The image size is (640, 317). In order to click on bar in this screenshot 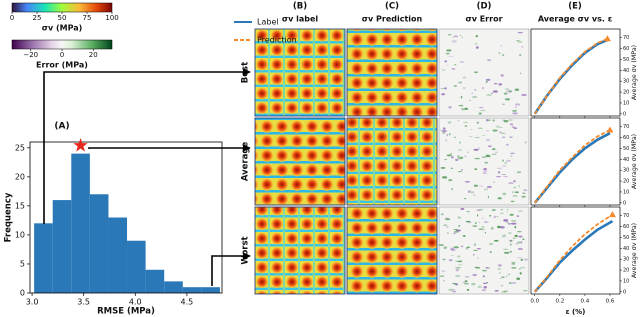, I will do `click(43, 258)`.